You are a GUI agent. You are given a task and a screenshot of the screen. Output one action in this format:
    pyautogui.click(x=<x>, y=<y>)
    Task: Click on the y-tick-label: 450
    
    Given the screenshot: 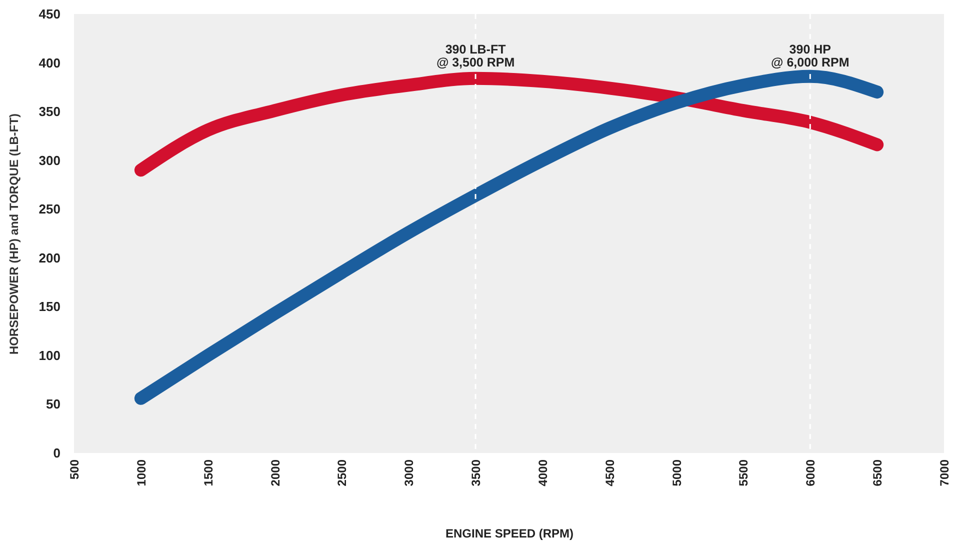 What is the action you would take?
    pyautogui.click(x=49, y=14)
    